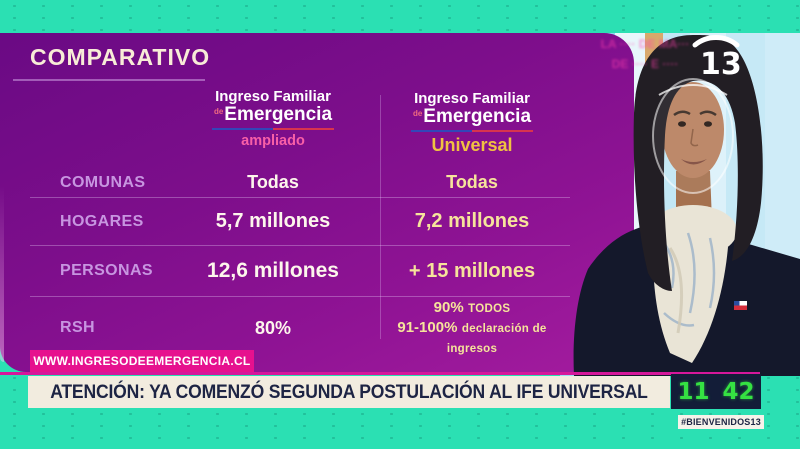 The image size is (800, 449). I want to click on hashtag-badge: #BIENVENIDOS13, so click(721, 422).